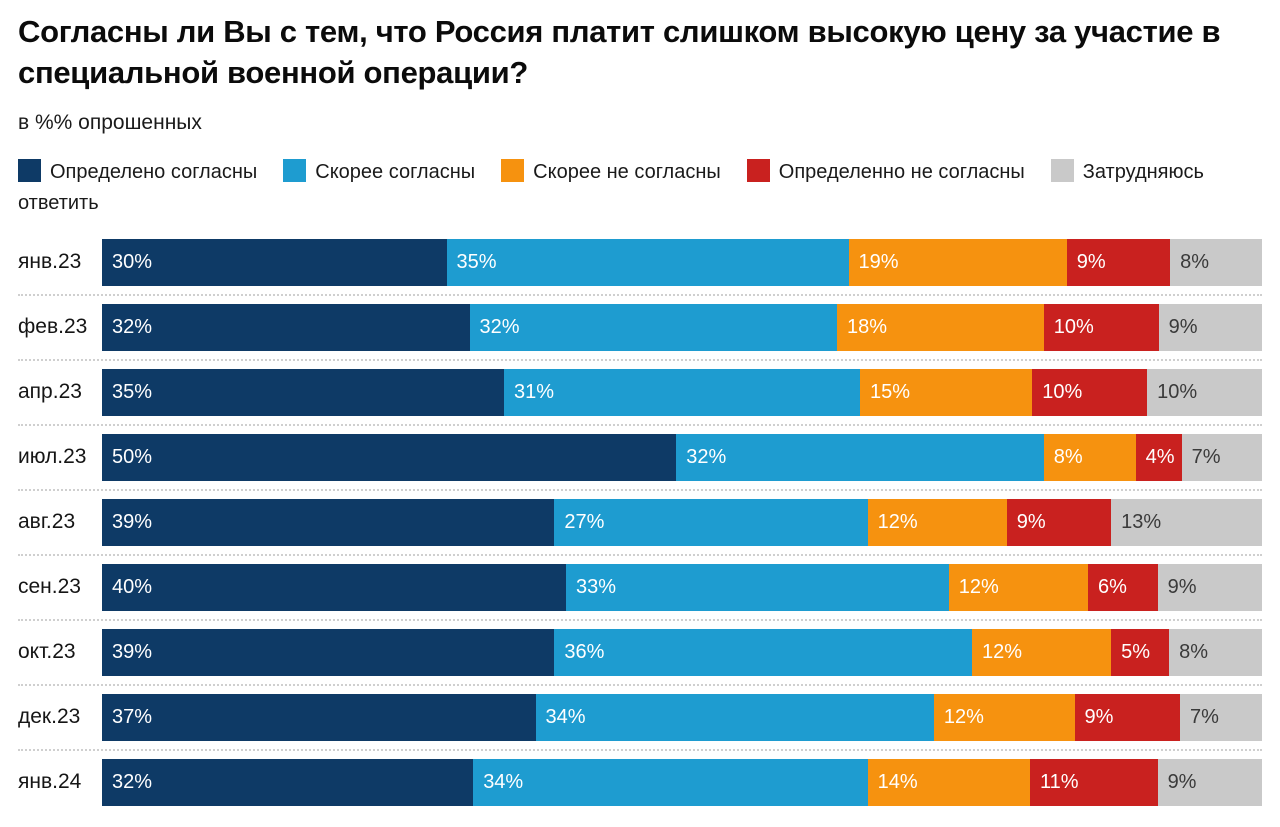 The image size is (1280, 827). What do you see at coordinates (584, 651) in the screenshot?
I see `segment-value-label: 36%` at bounding box center [584, 651].